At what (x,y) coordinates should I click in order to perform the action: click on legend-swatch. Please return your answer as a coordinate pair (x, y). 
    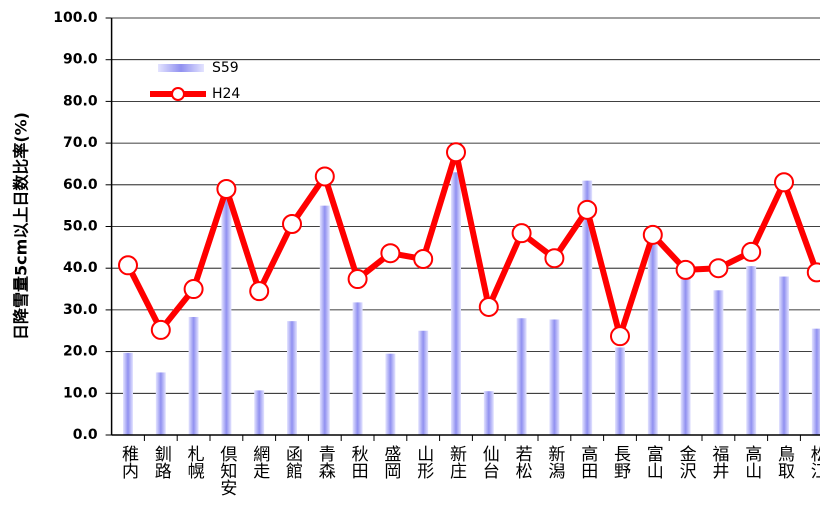
    Looking at the image, I should click on (181, 68).